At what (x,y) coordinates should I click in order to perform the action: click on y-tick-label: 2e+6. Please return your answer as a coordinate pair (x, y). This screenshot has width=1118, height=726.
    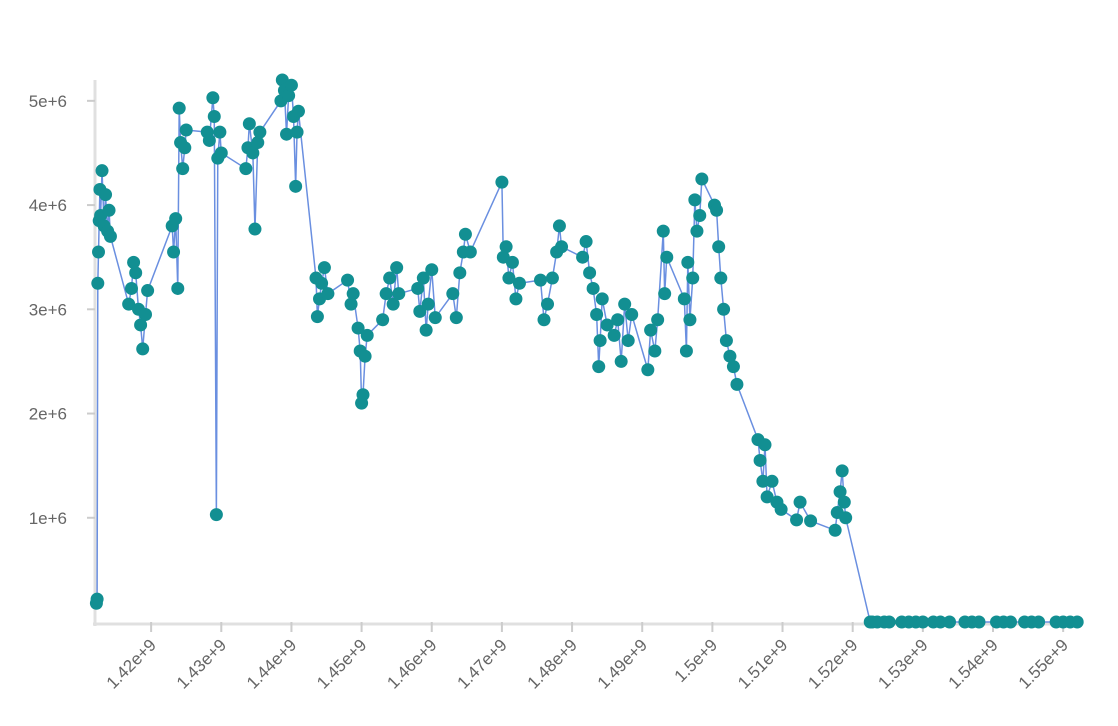
    Looking at the image, I should click on (48, 414).